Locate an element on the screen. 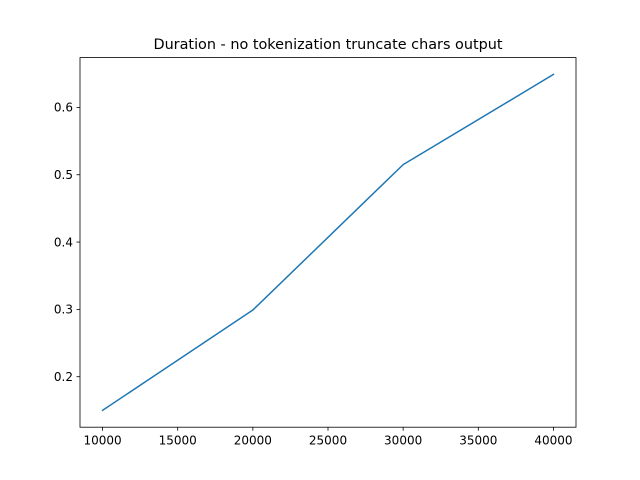 This screenshot has height=480, width=640. y-tick-label: 0.2 is located at coordinates (63, 377).